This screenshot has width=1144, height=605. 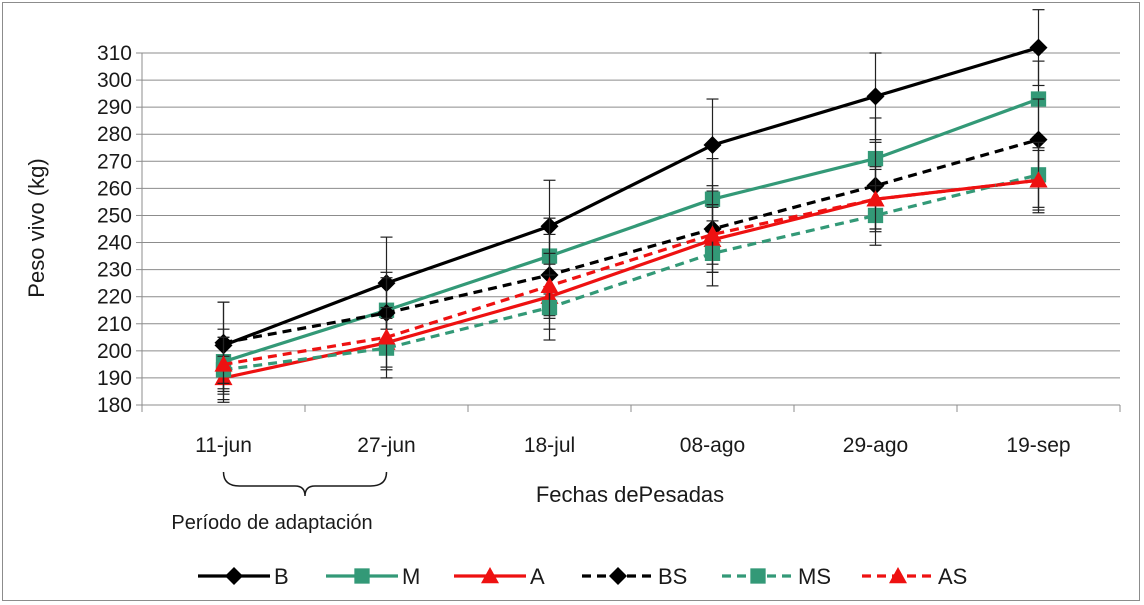 I want to click on x-tick-label: 29-ago, so click(x=875, y=445).